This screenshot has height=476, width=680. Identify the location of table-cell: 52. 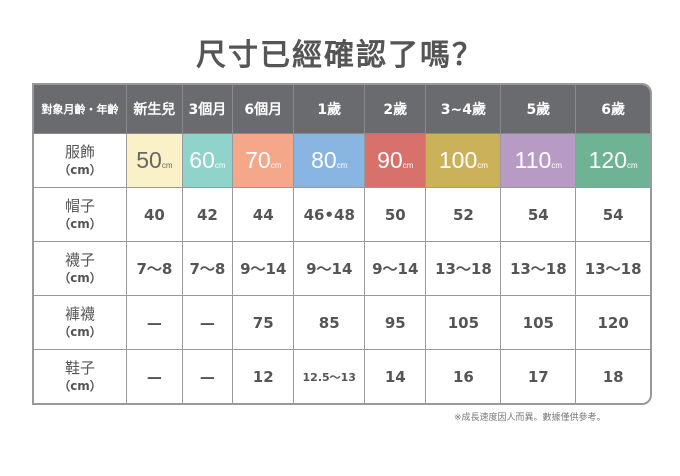
(464, 215).